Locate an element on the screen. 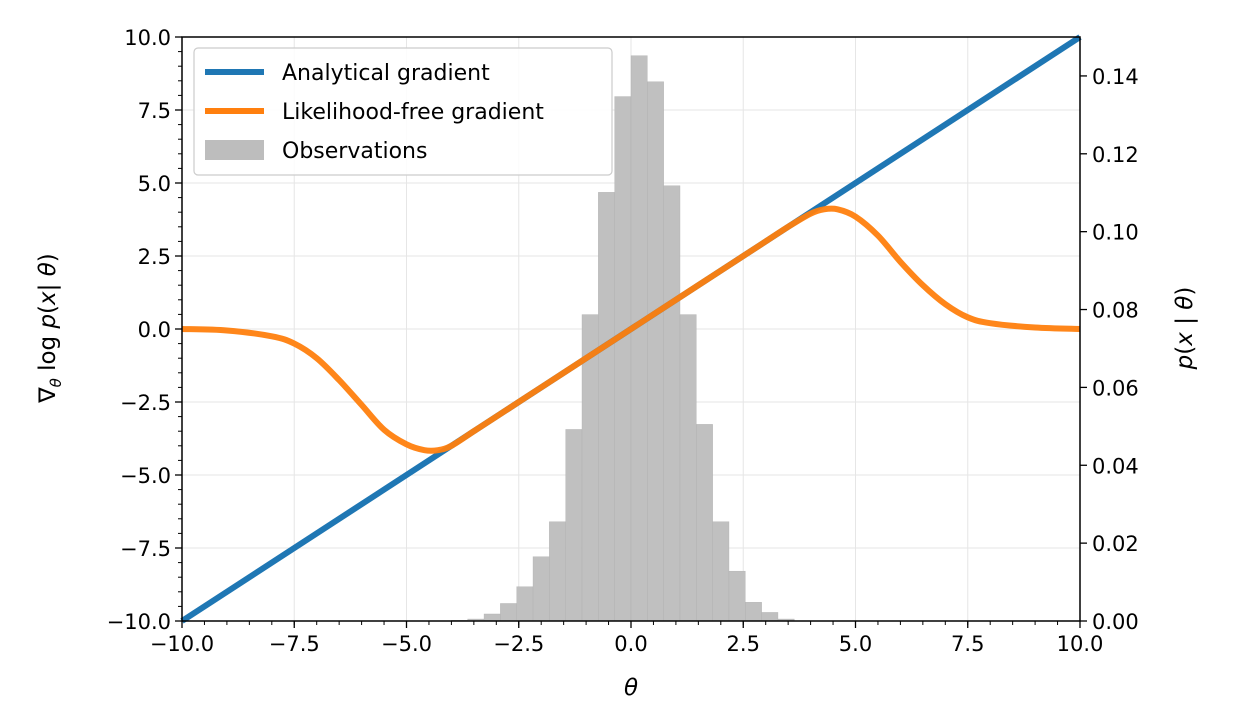  legend-box is located at coordinates (403, 111).